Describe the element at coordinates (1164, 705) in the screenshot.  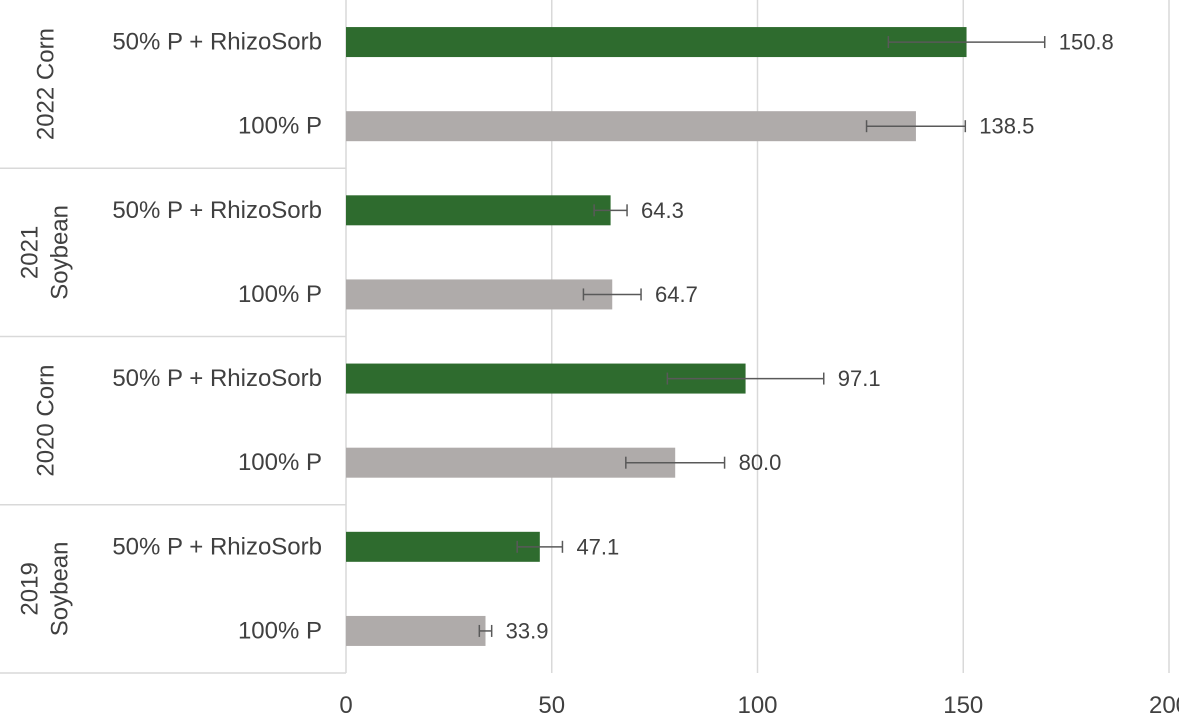
I see `x-tick-label: 200` at that location.